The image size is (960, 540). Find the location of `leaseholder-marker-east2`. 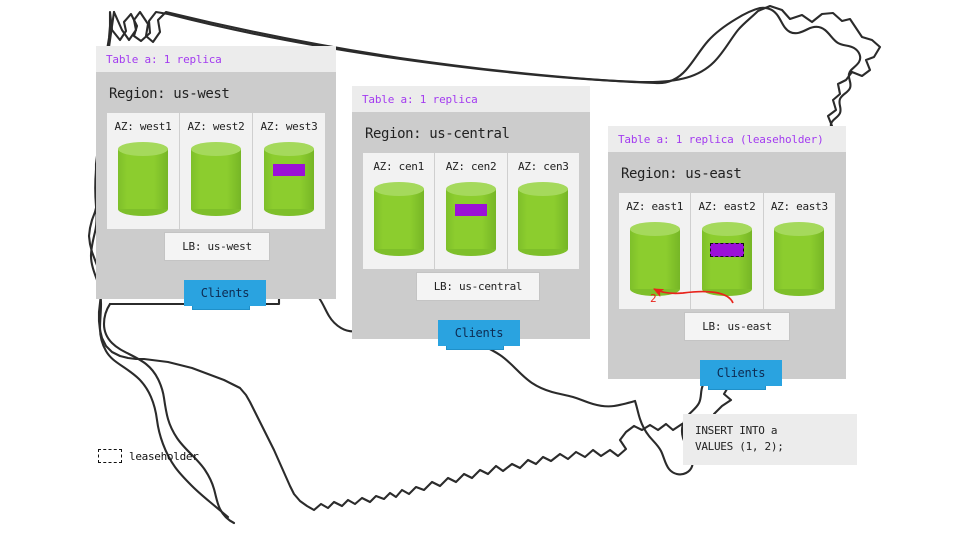

leaseholder-marker-east2 is located at coordinates (726, 250).